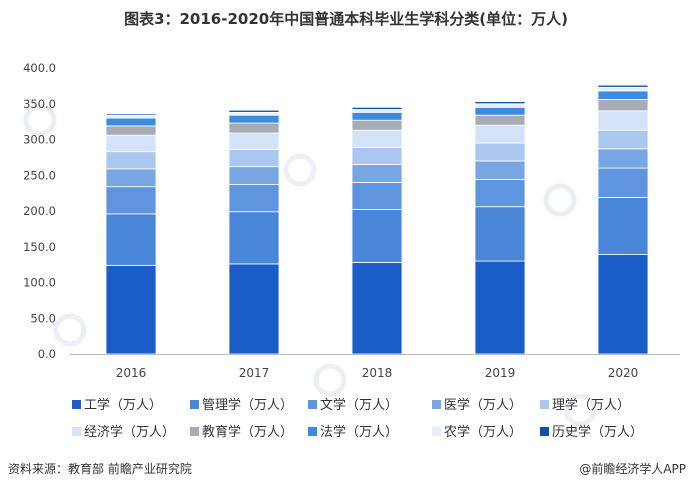  What do you see at coordinates (47, 354) in the screenshot?
I see `y-tick-label: 0.0` at bounding box center [47, 354].